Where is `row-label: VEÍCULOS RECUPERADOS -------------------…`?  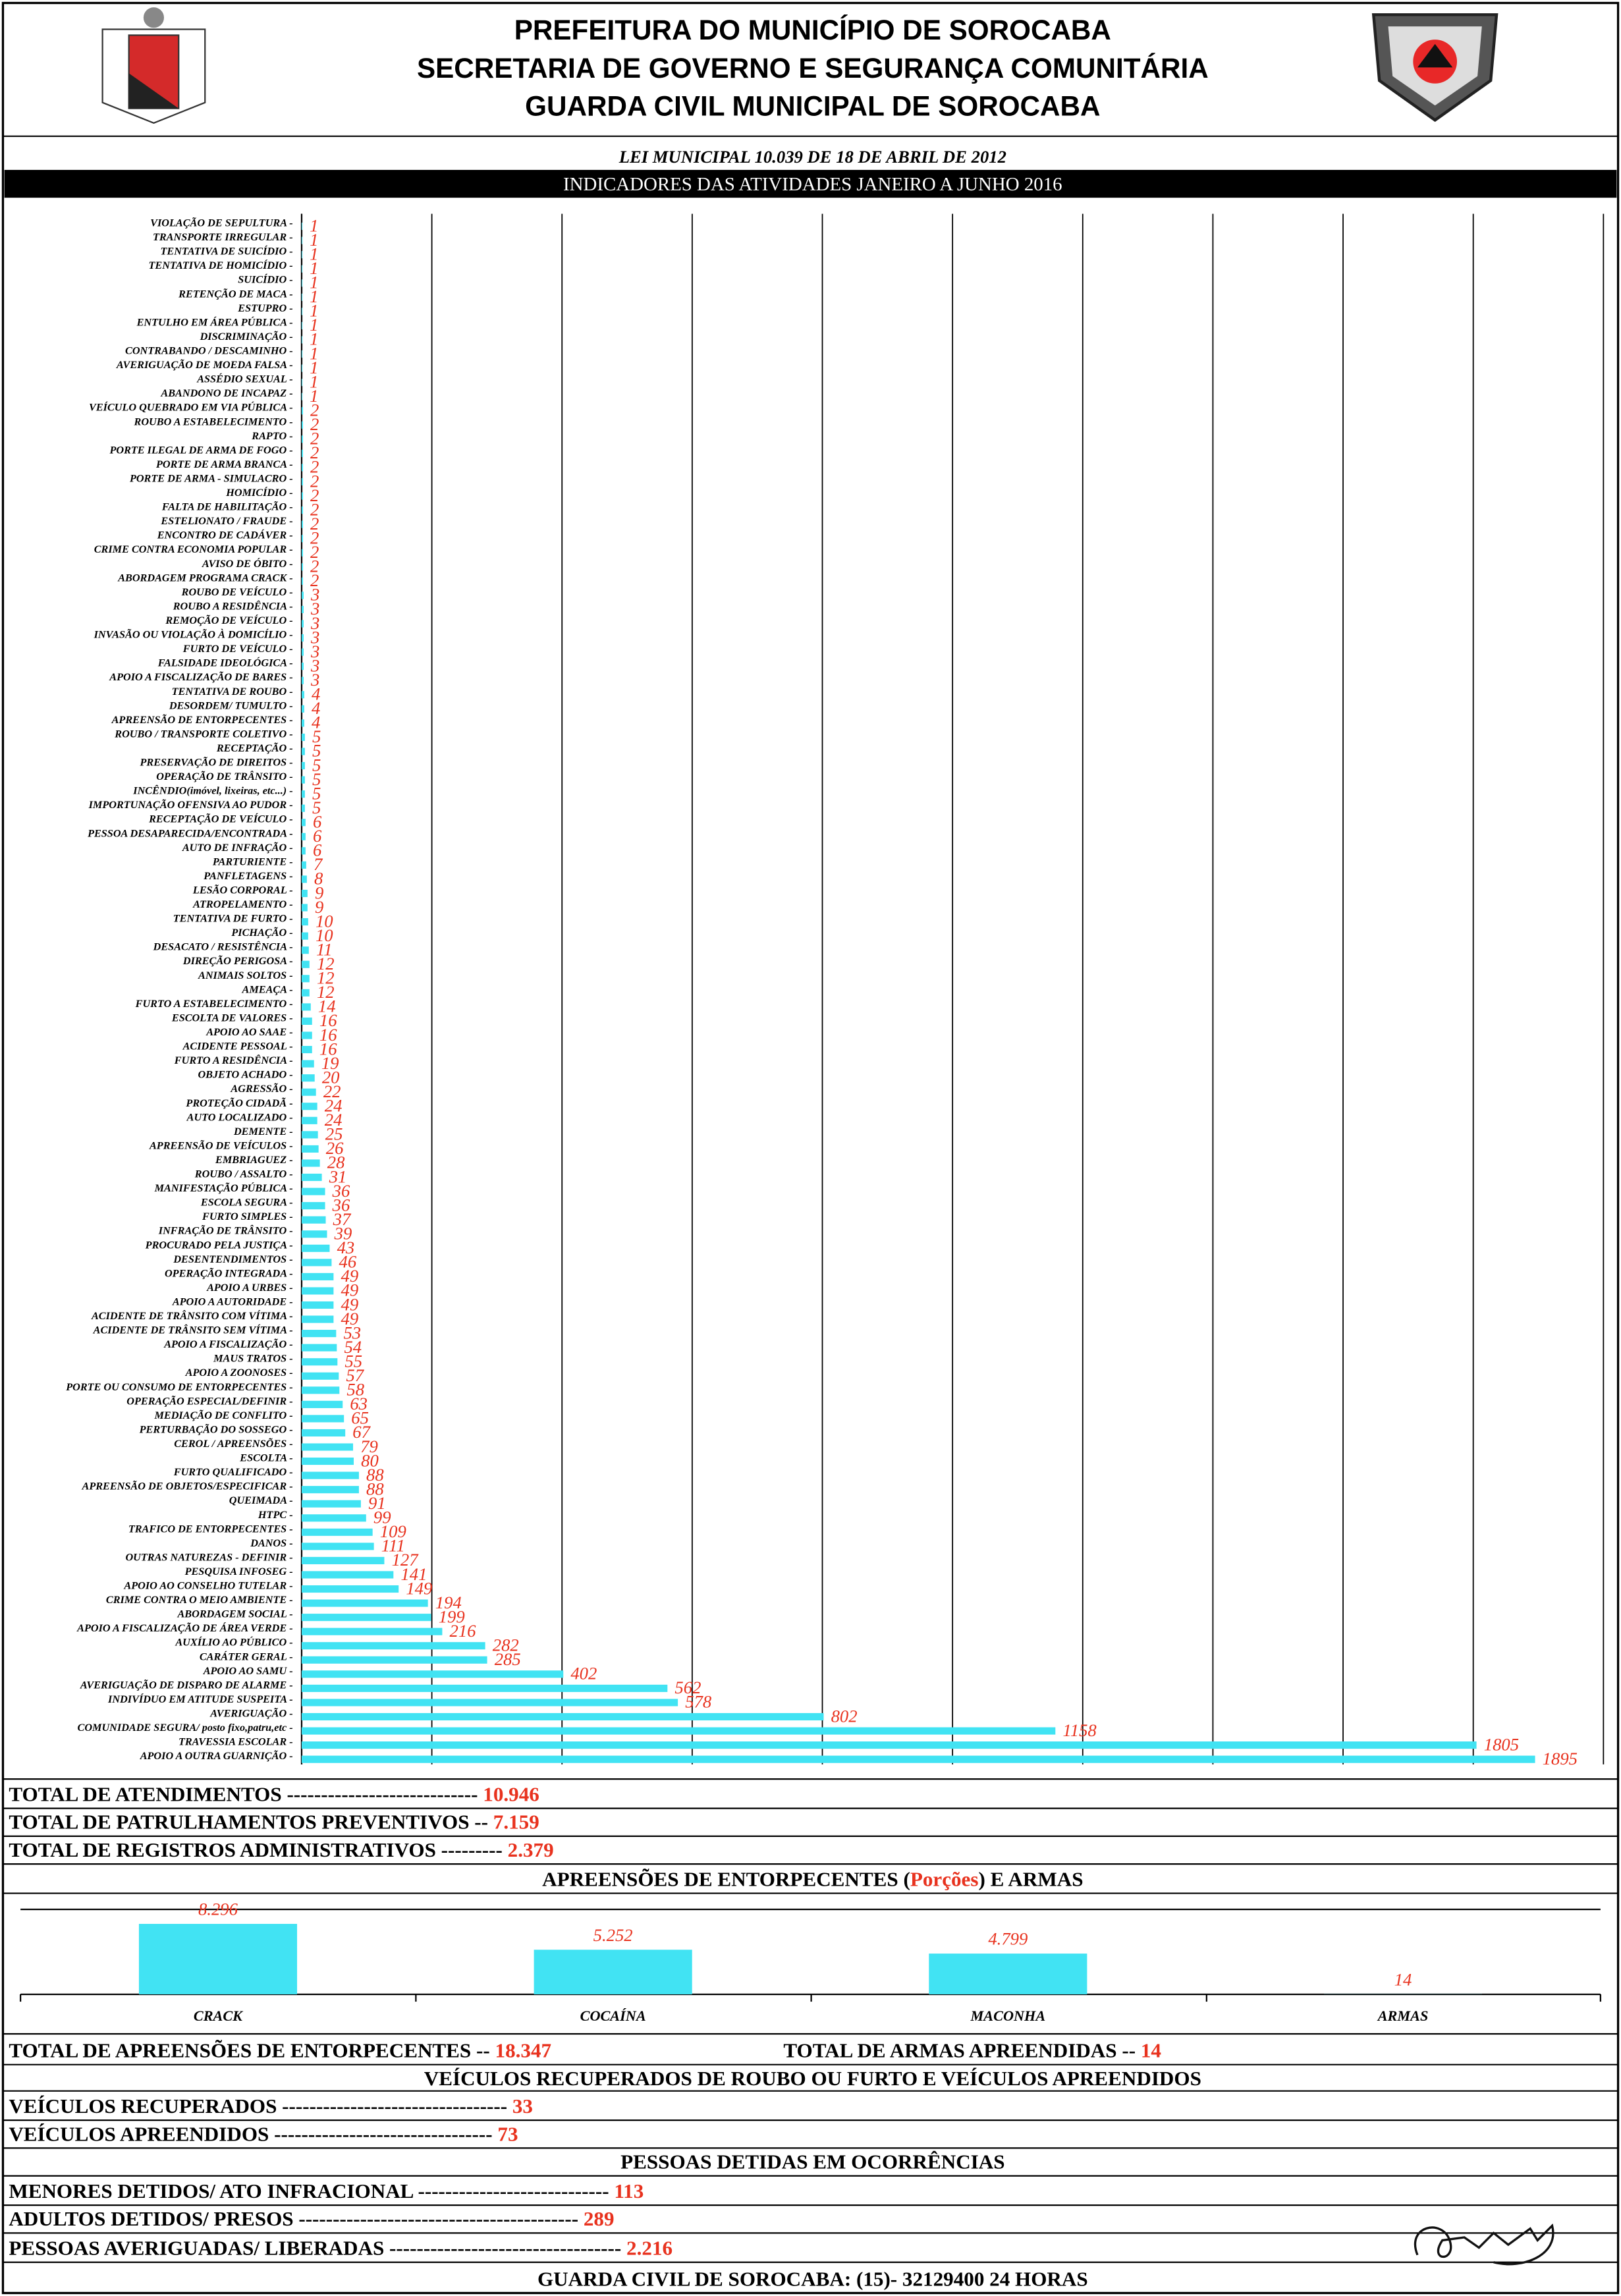
row-label: VEÍCULOS RECUPERADOS -------------------… is located at coordinates (260, 2106).